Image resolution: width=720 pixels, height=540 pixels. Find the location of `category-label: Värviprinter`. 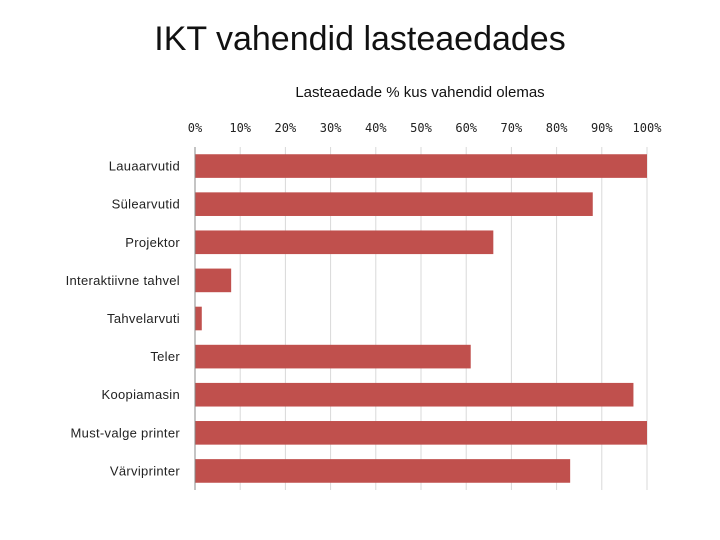

category-label: Värviprinter is located at coordinates (145, 470).